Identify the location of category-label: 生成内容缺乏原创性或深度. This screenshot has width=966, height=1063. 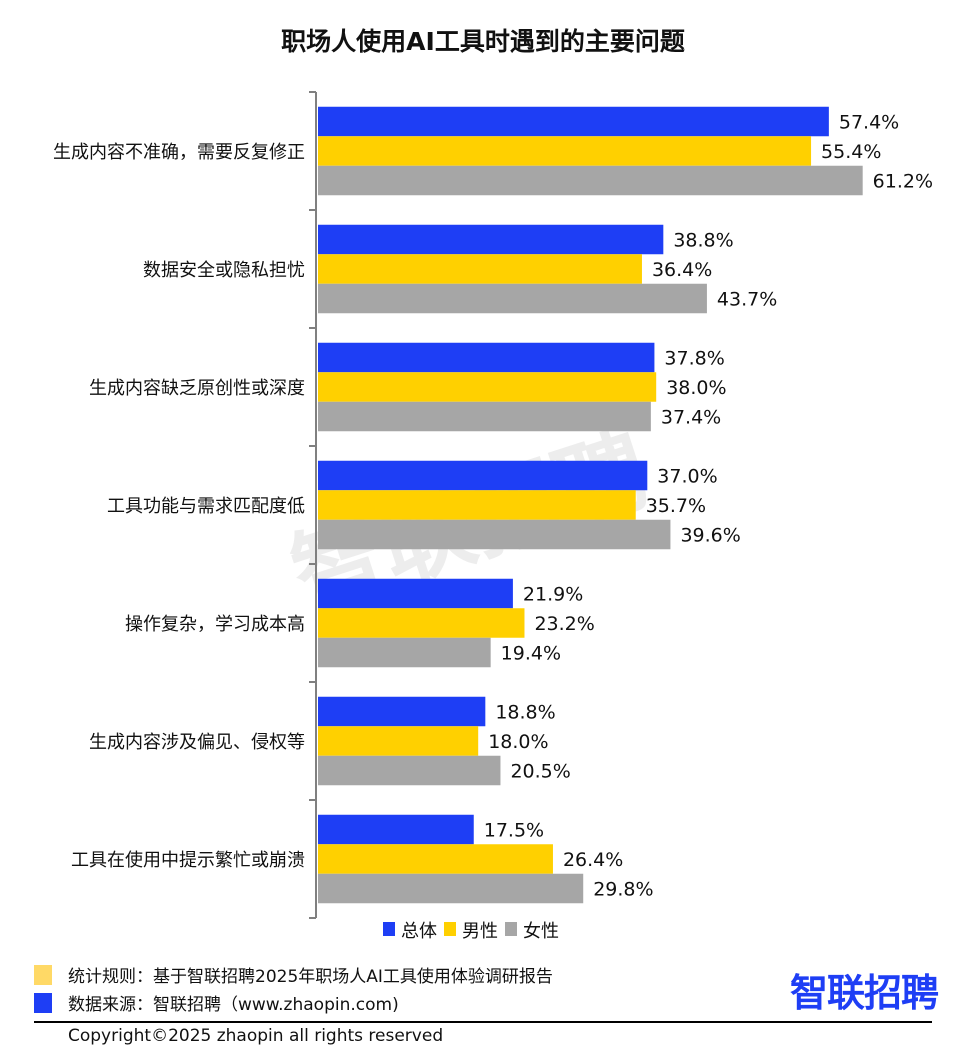
(197, 388).